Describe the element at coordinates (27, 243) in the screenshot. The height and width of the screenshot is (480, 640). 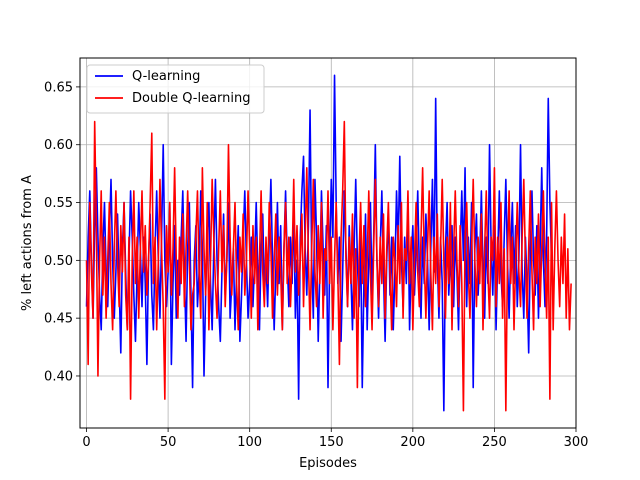
I see `y-axis-label: % left actions from A` at that location.